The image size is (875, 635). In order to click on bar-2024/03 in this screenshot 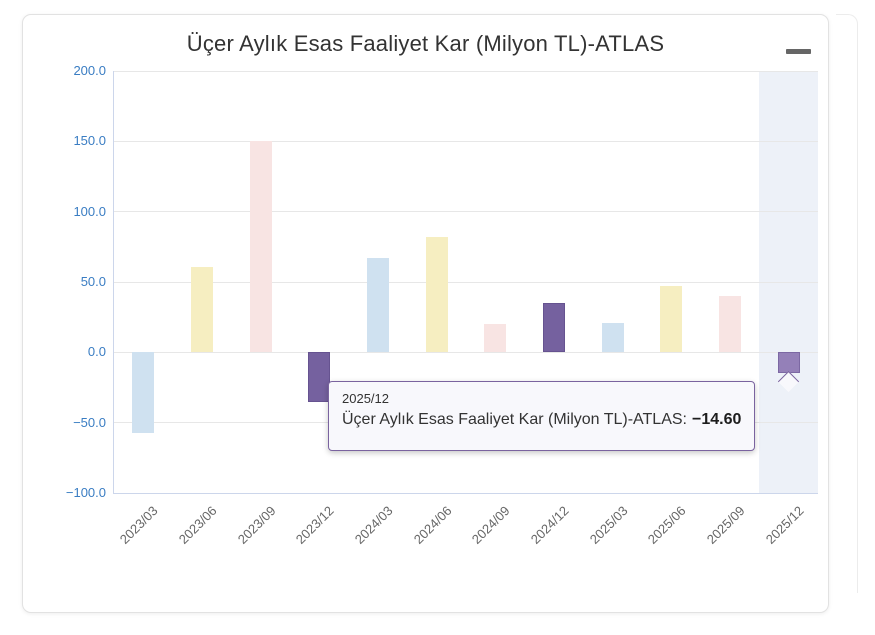, I will do `click(378, 305)`.